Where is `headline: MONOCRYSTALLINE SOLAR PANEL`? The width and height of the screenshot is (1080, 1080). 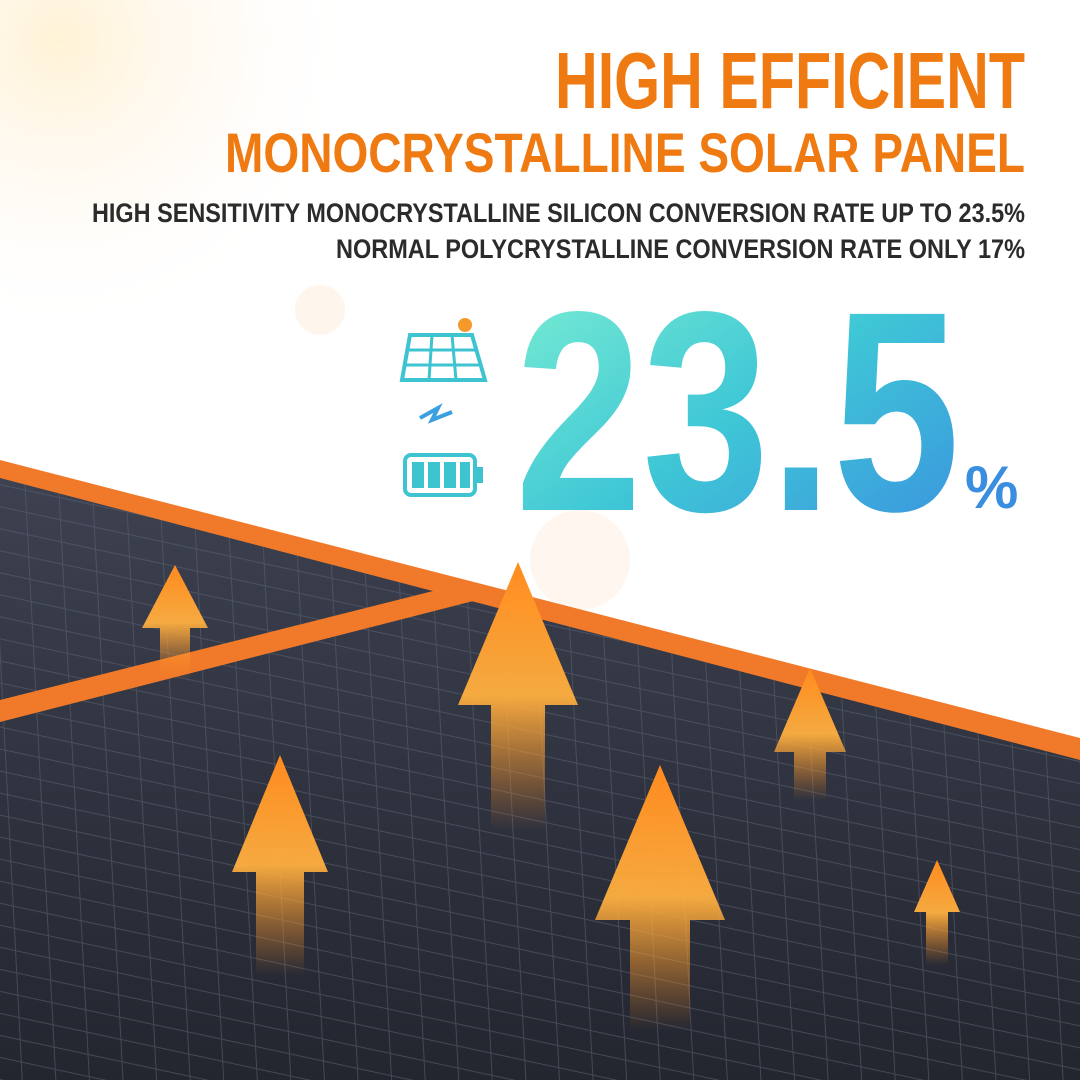
headline: MONOCRYSTALLINE SOLAR PANEL is located at coordinates (625, 152).